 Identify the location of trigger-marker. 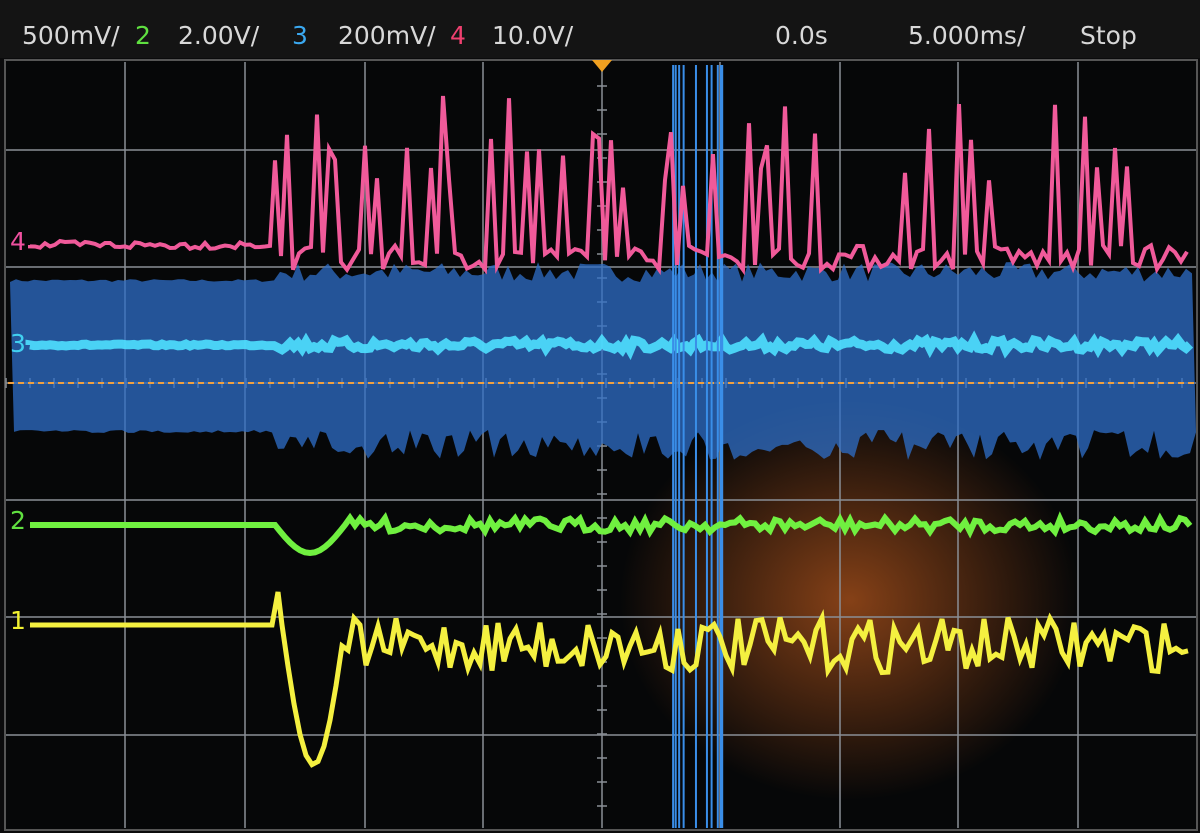
(602, 66).